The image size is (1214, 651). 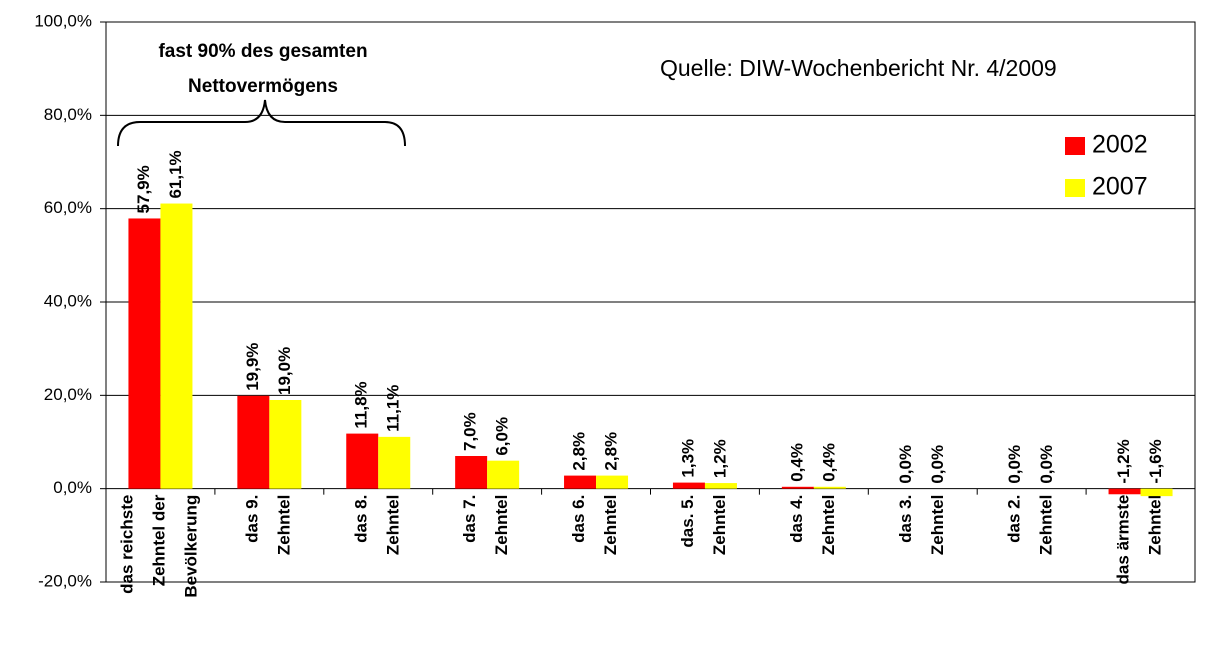 What do you see at coordinates (1120, 145) in the screenshot?
I see `legend-label: 2002` at bounding box center [1120, 145].